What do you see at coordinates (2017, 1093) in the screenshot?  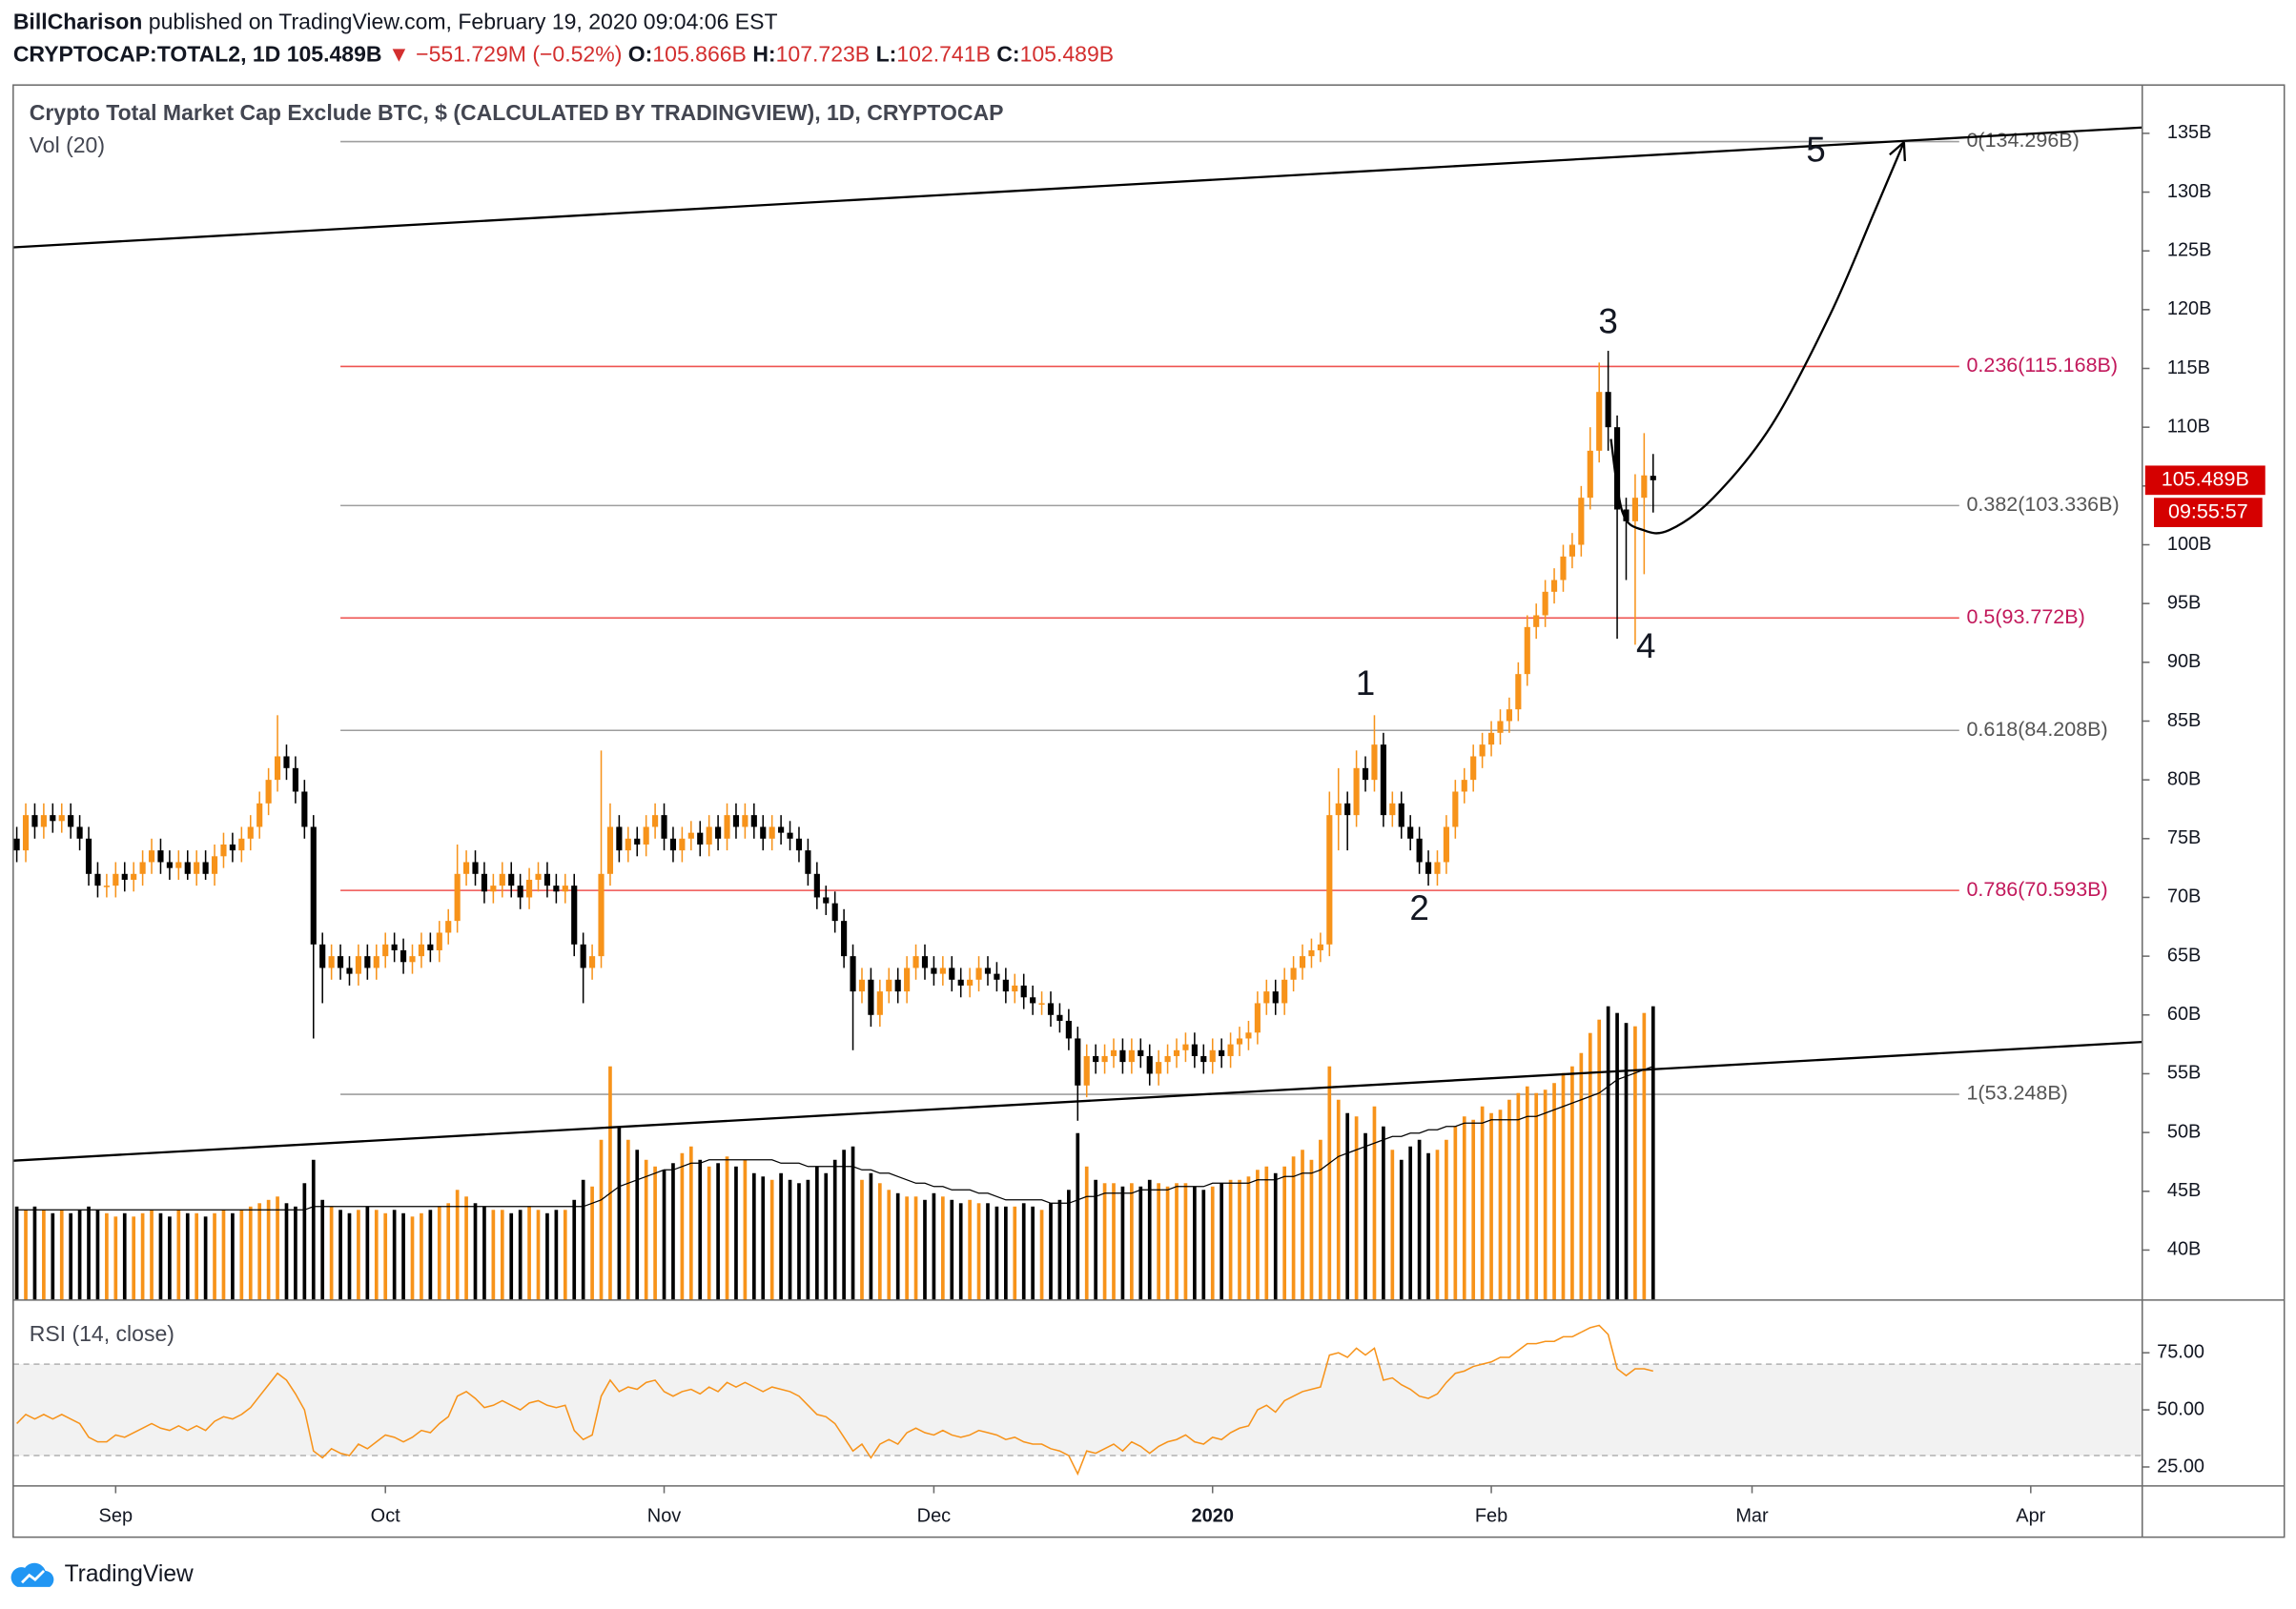 I see `fib-label: 1(53.248B)` at bounding box center [2017, 1093].